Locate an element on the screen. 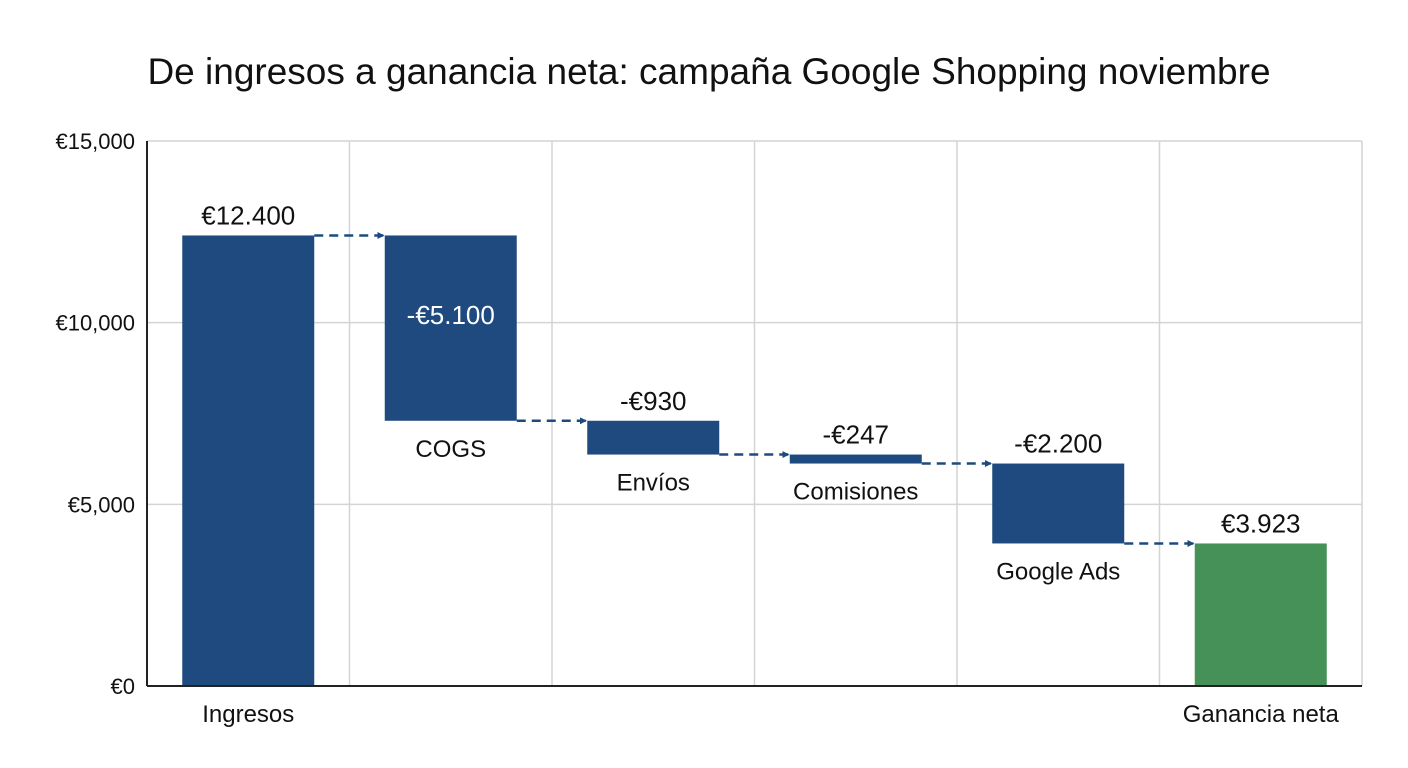  bar-ganancia-neta is located at coordinates (1260, 614).